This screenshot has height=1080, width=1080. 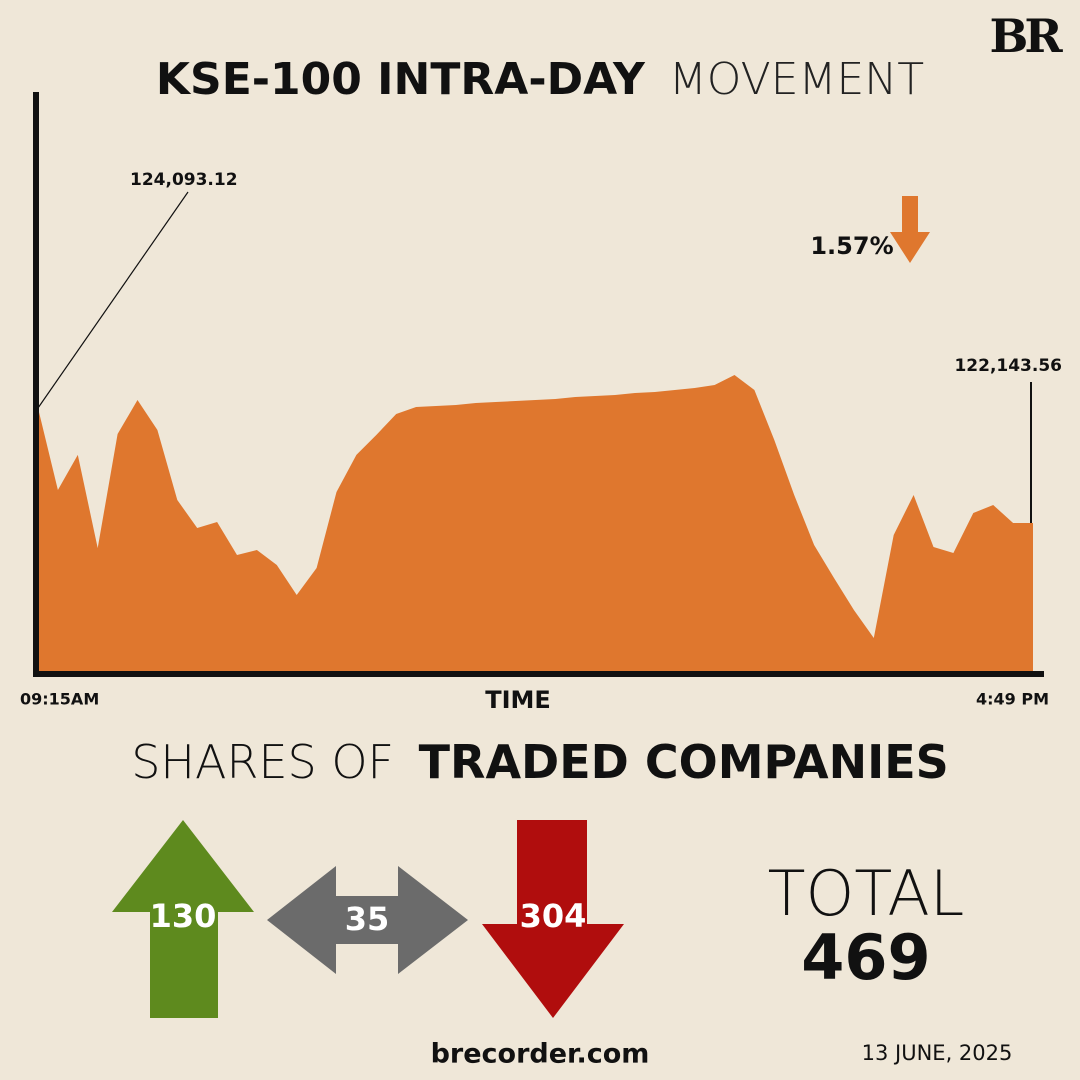 I want to click on brand-logo: BR, so click(x=1026, y=36).